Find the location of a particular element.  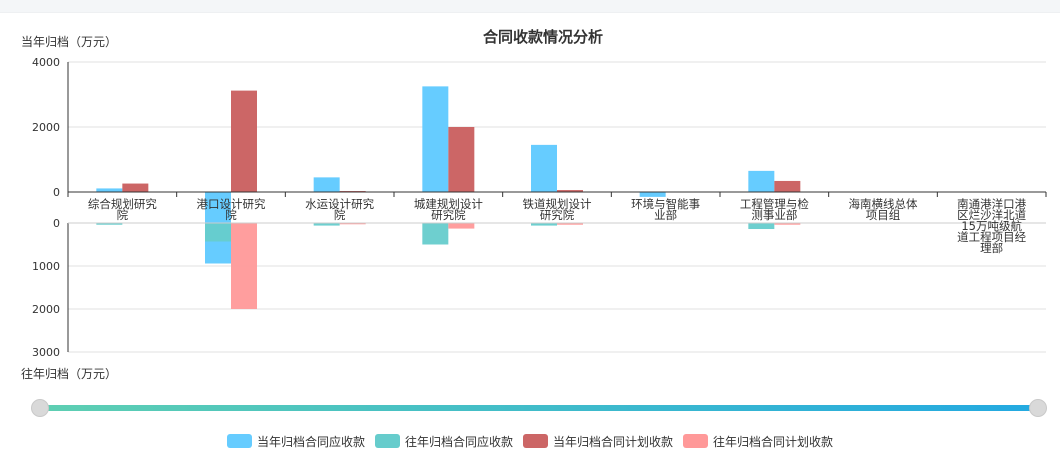

data-zoom-end-handle is located at coordinates (1038, 408).